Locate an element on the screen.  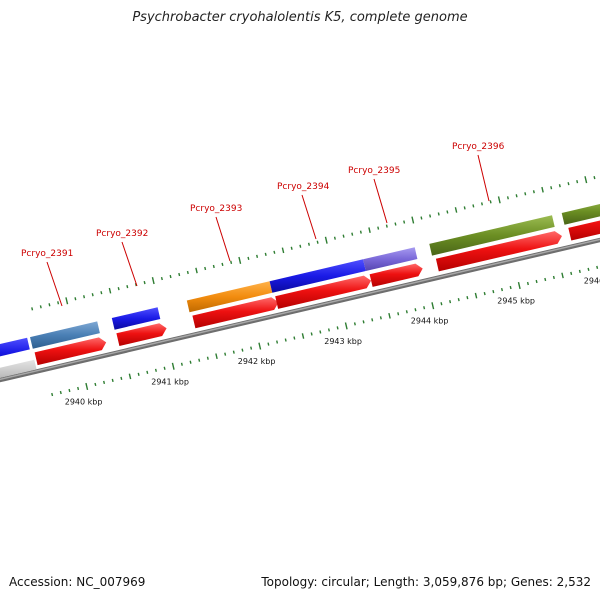
kbp-label: 2941 kbp is located at coordinates (170, 381).